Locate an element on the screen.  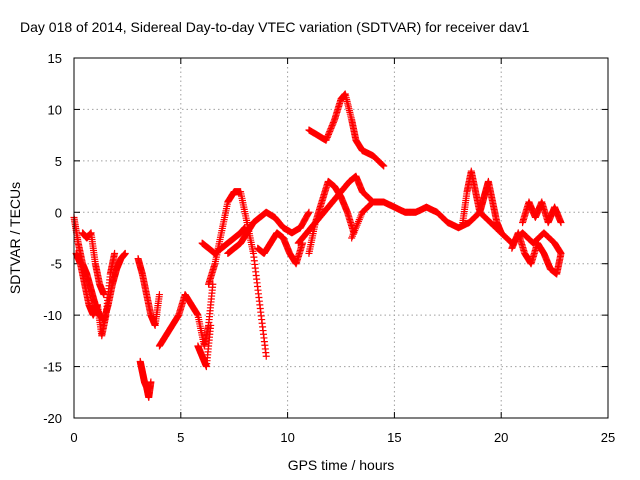
y-tick-label: -15 is located at coordinates (52, 367).